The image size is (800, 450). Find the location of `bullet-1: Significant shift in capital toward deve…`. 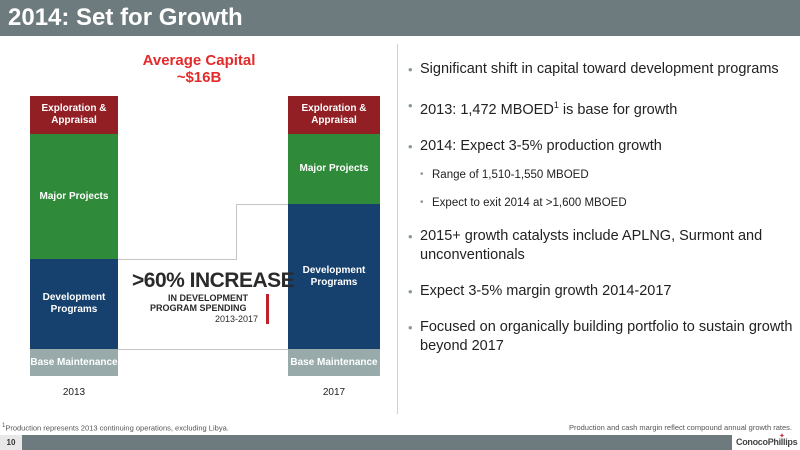

bullet-1: Significant shift in capital toward deve… is located at coordinates (601, 69).